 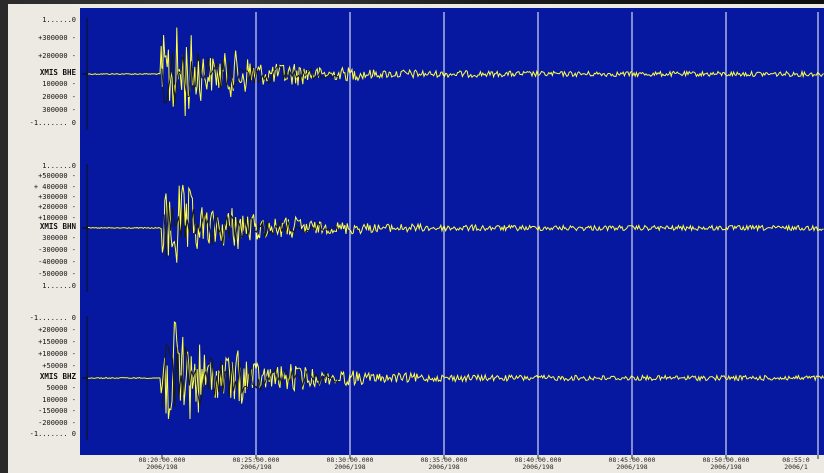 I want to click on y-tick-label: -500000 -, so click(x=57, y=274).